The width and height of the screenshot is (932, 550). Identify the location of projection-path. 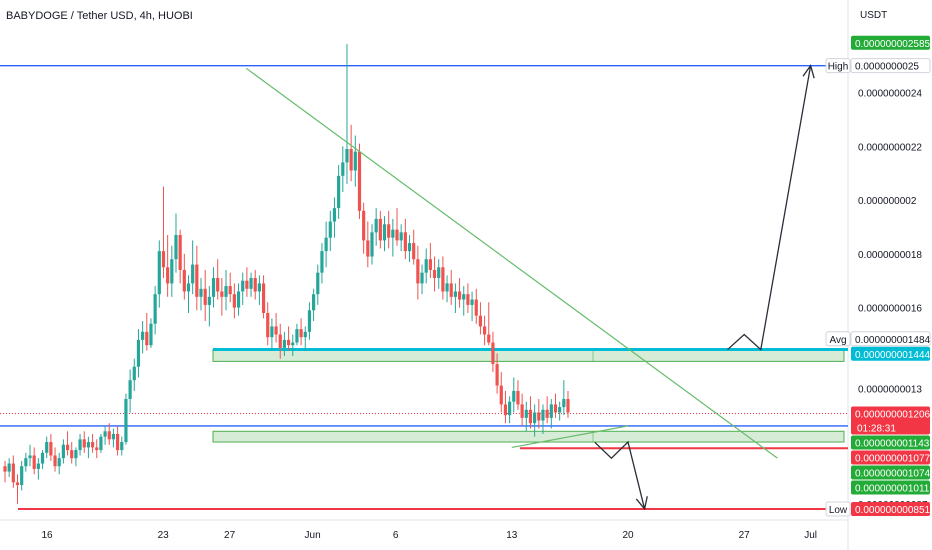
(620, 475).